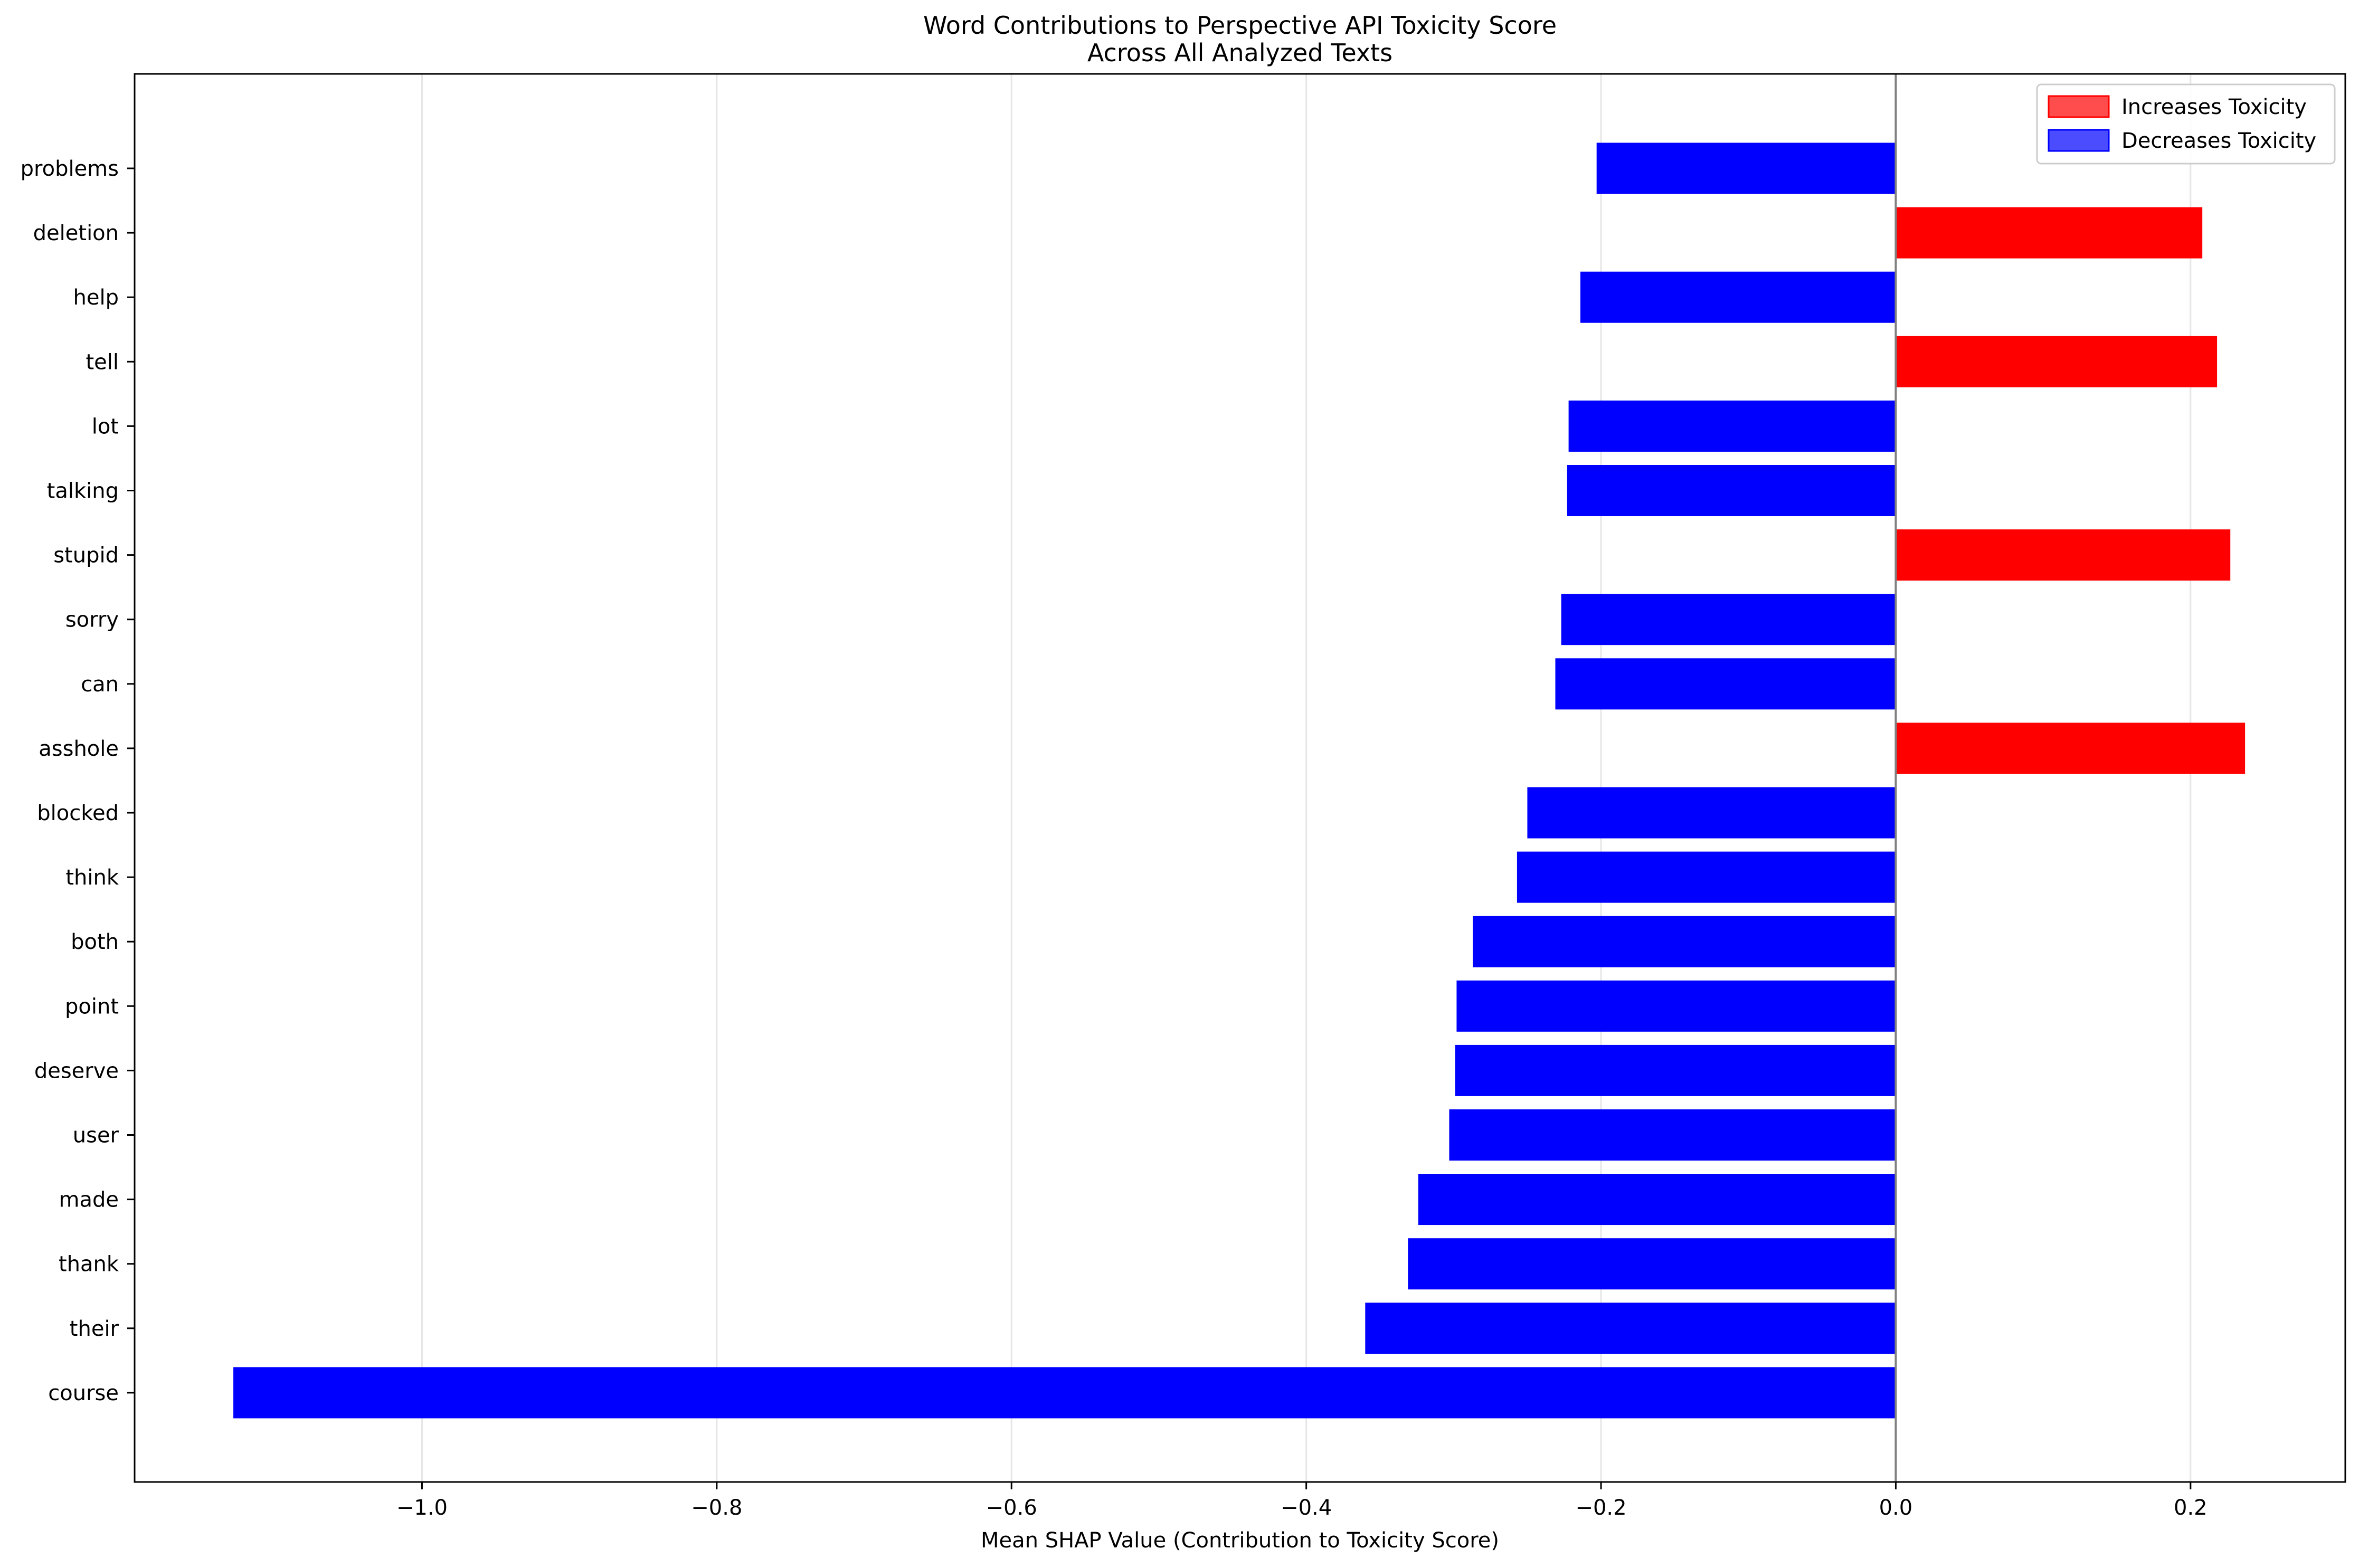  Describe the element at coordinates (1711, 813) in the screenshot. I see `bar-blocked` at that location.